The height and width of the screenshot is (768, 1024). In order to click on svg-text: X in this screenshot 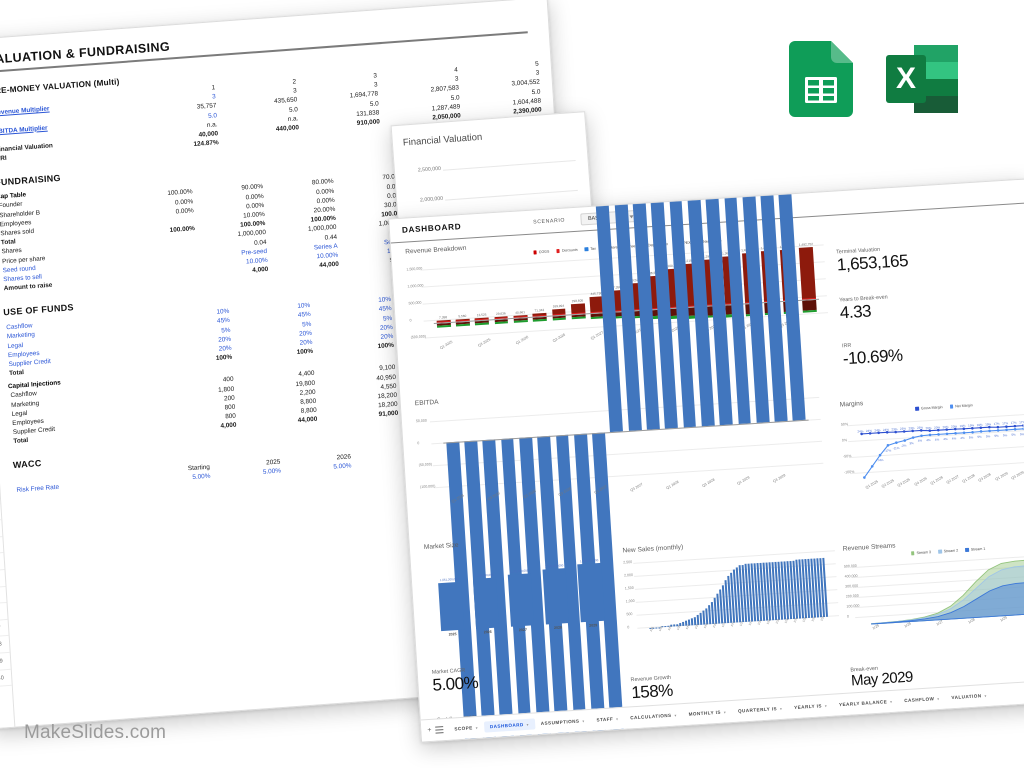, I will do `click(906, 78)`.